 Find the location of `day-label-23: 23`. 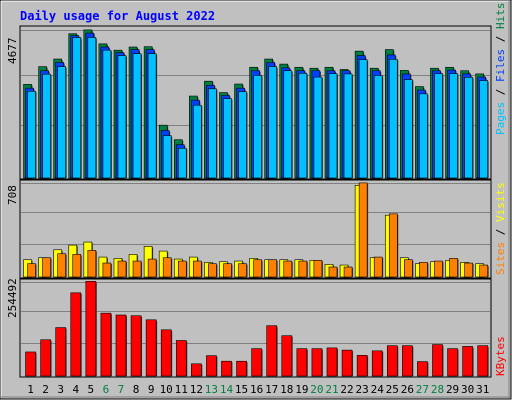

day-label-23: 23 is located at coordinates (362, 389).